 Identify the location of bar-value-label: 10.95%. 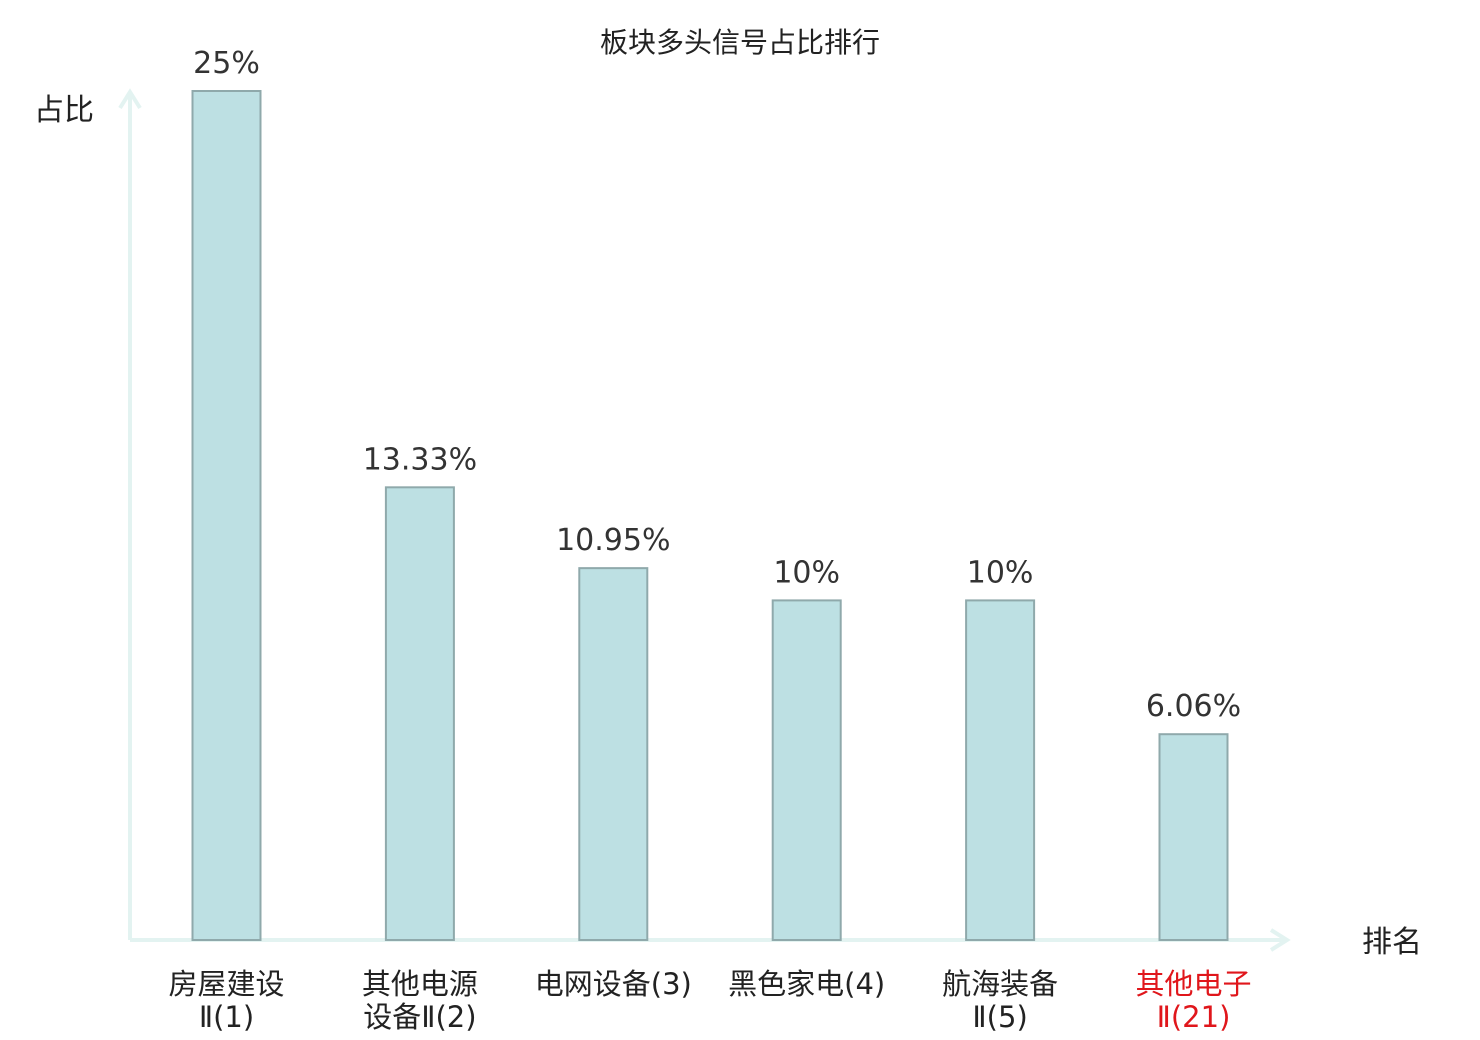
(613, 540).